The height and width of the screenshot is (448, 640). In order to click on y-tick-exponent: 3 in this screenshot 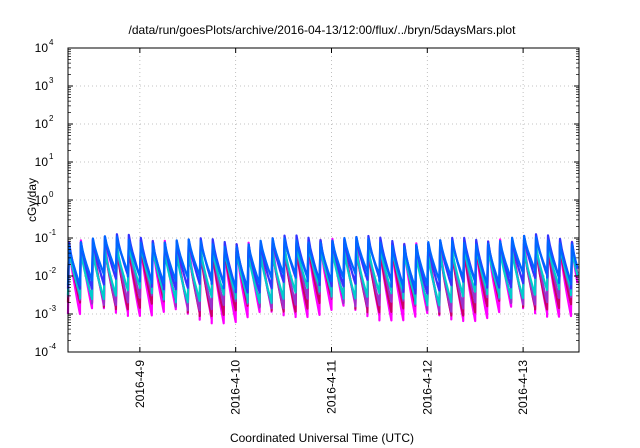, I will do `click(51, 80)`.